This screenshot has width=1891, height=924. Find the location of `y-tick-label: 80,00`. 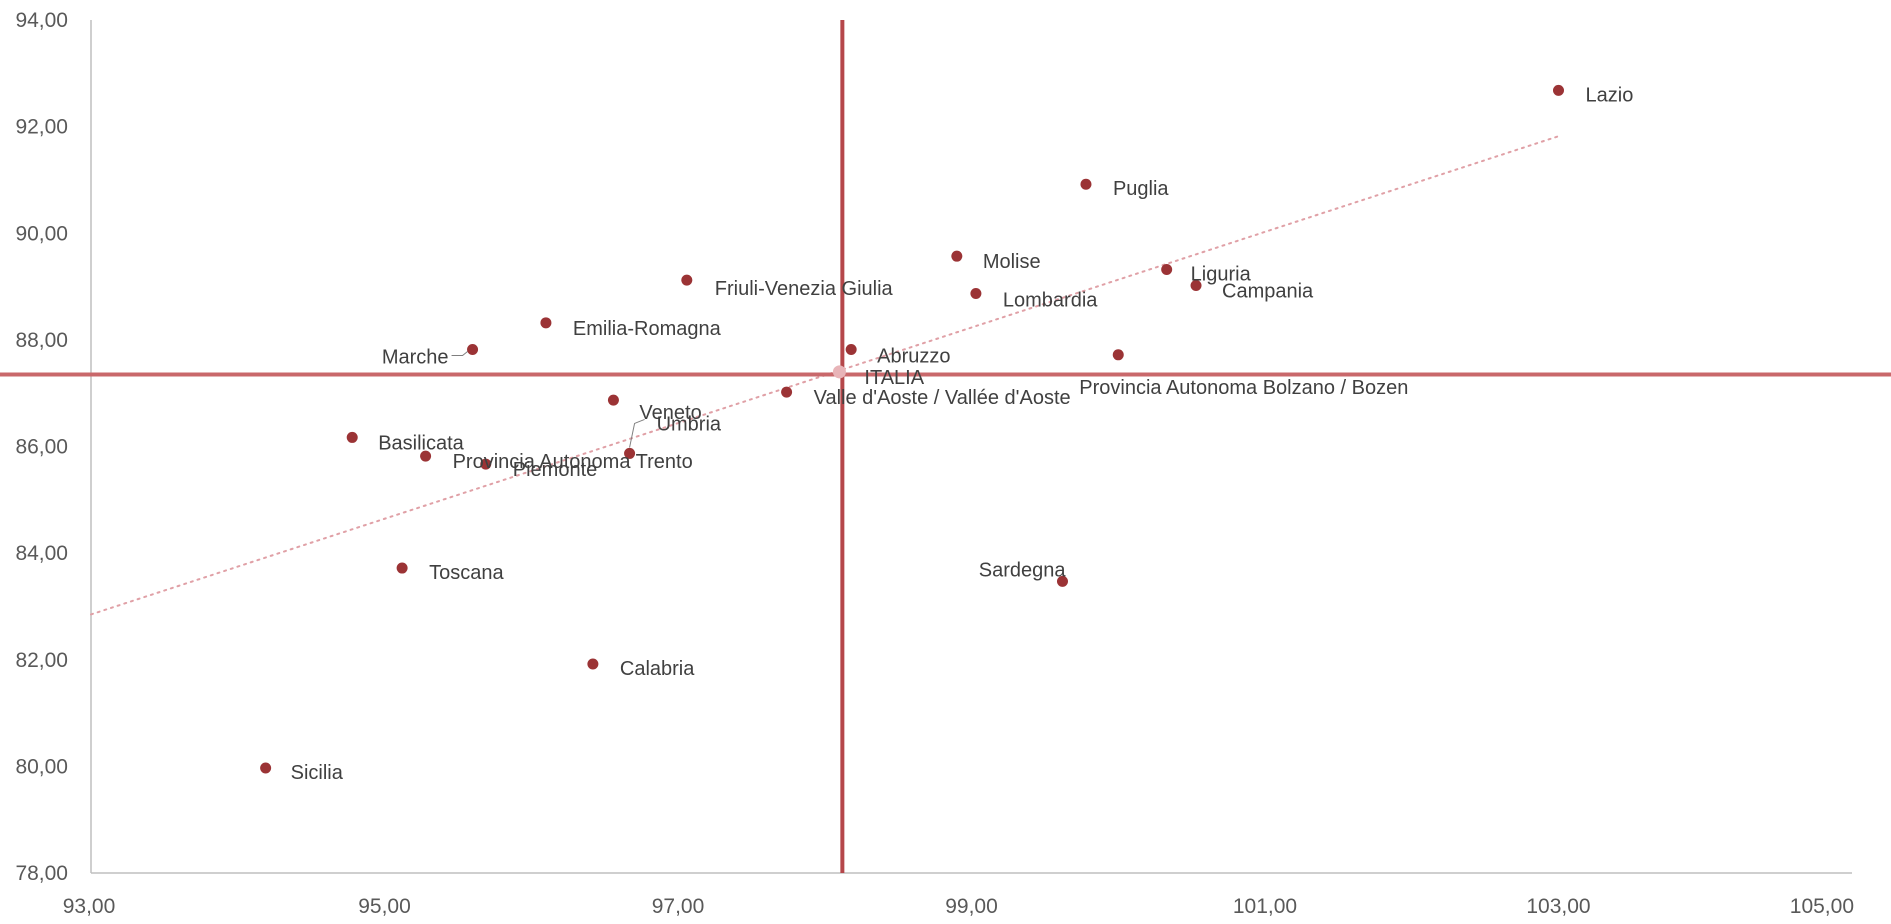

y-tick-label: 80,00 is located at coordinates (41, 766).